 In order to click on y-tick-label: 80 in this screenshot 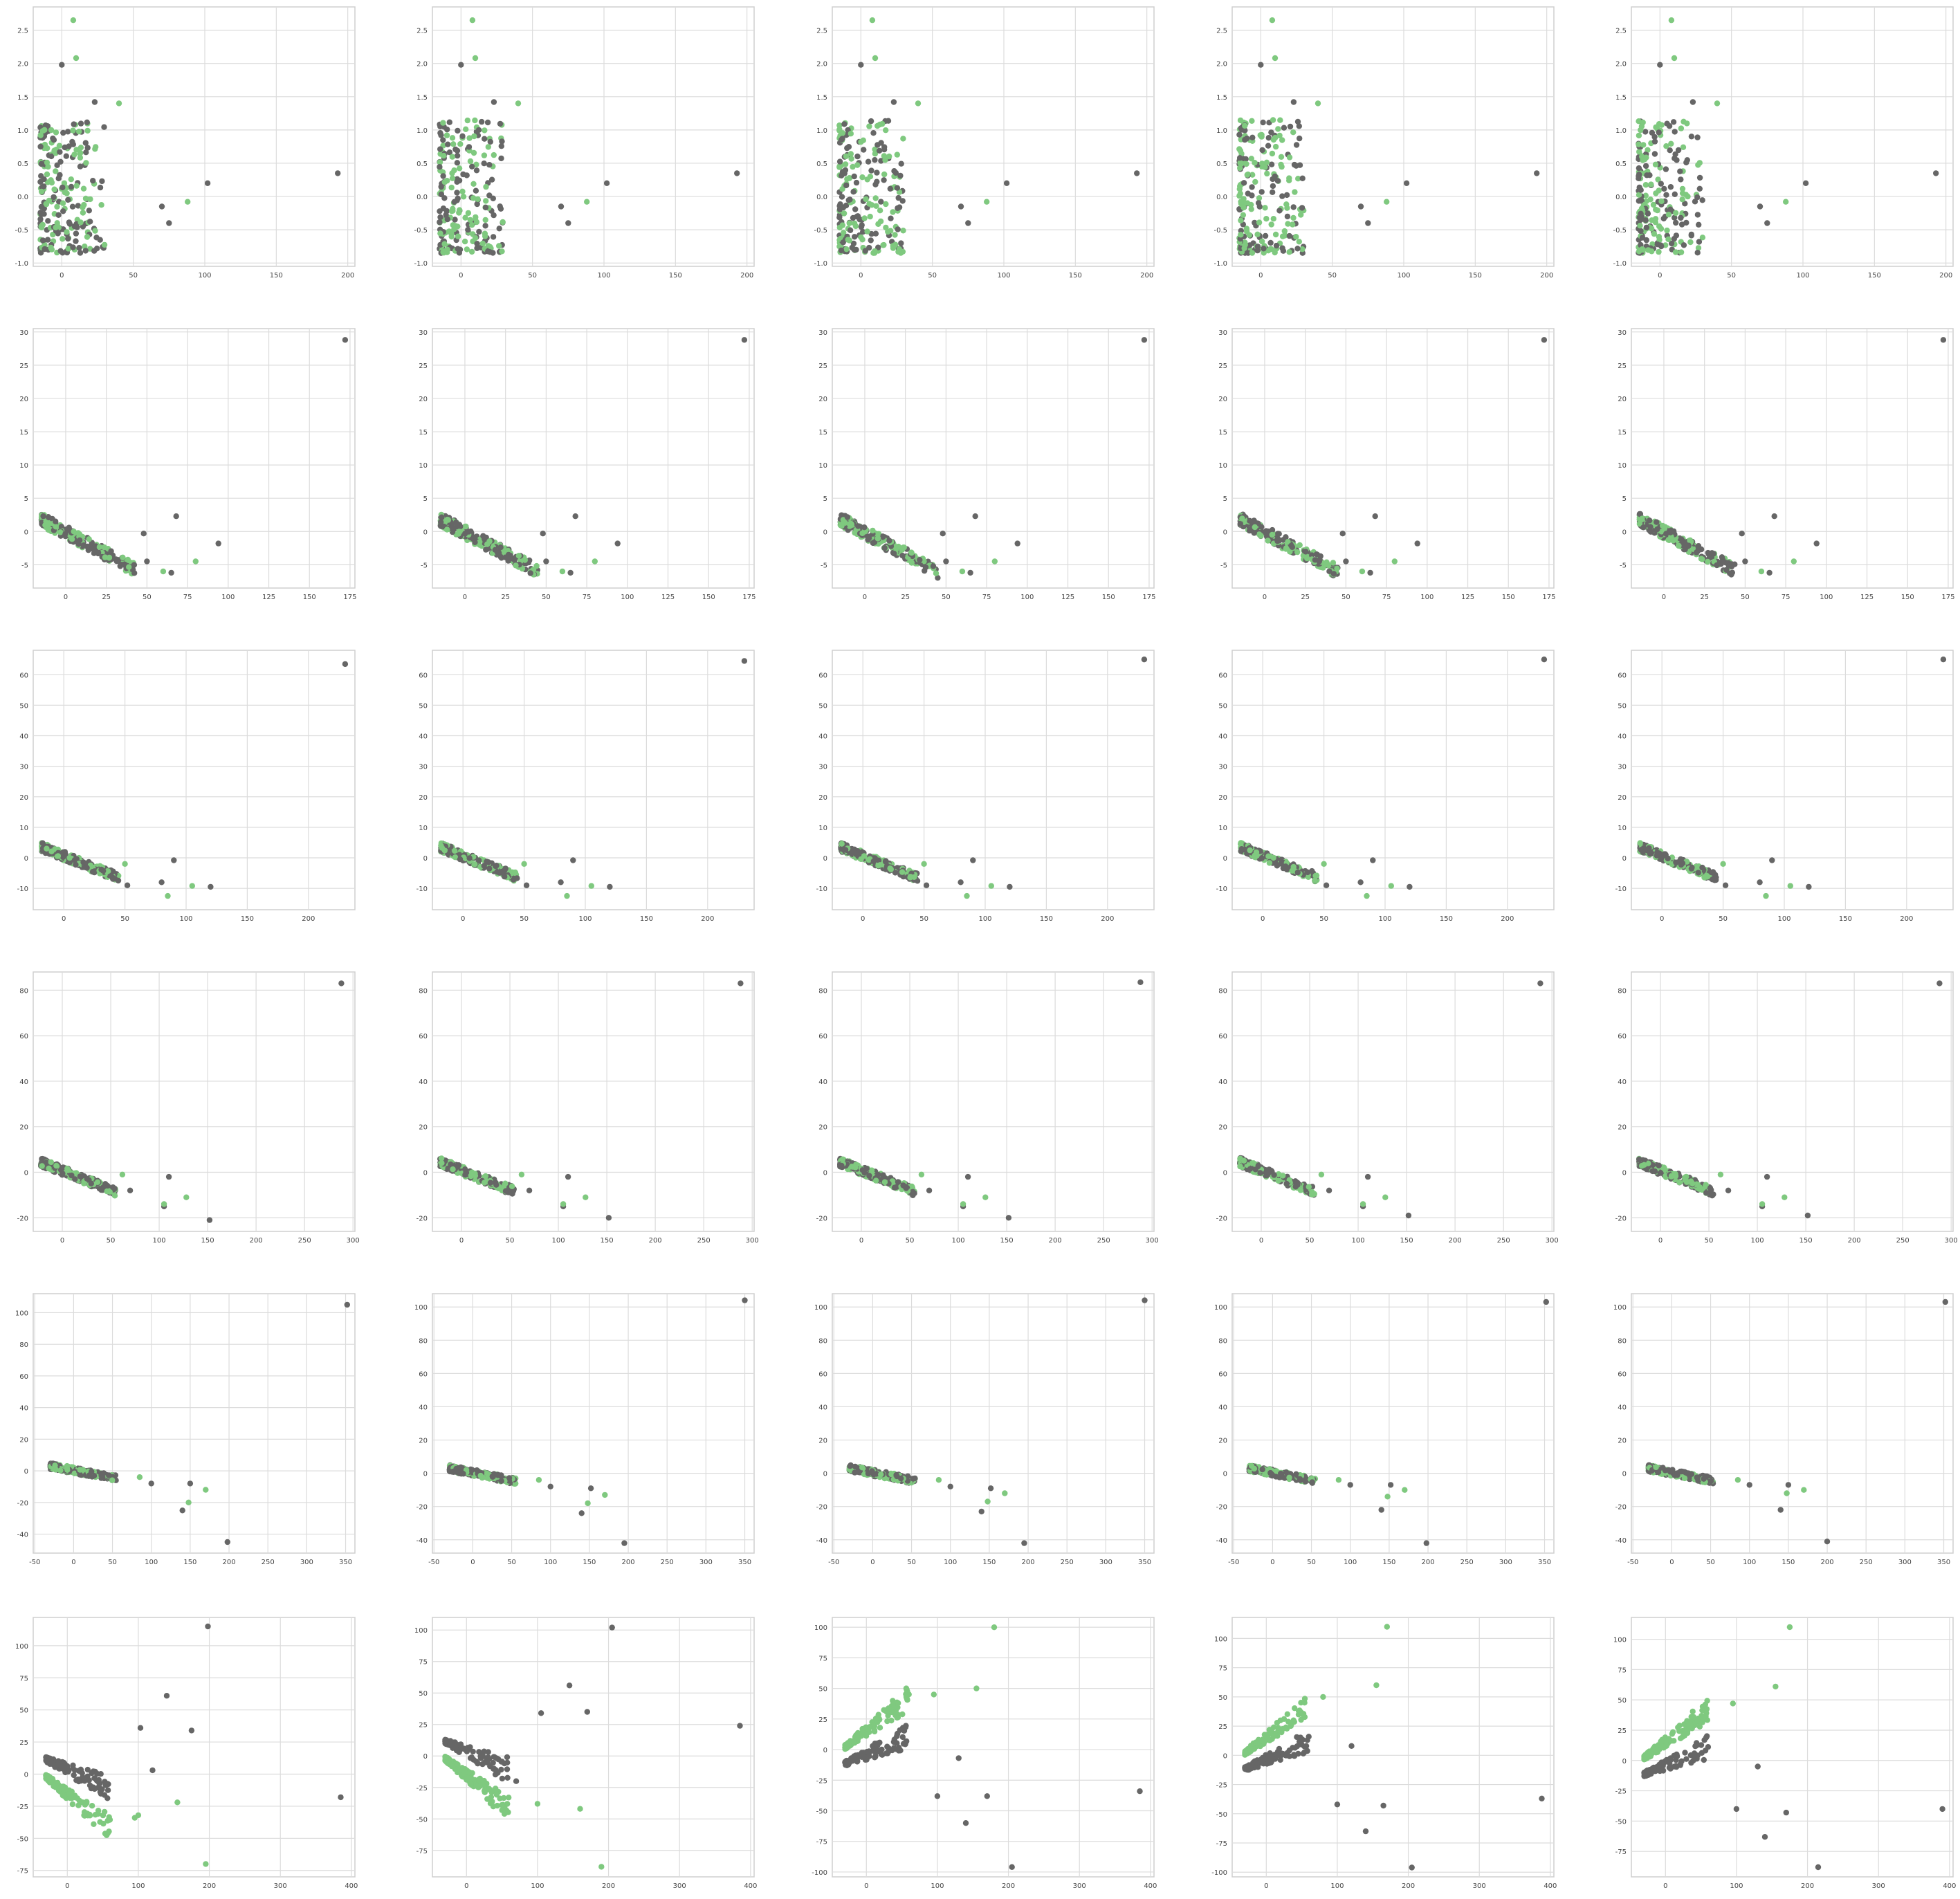, I will do `click(823, 991)`.